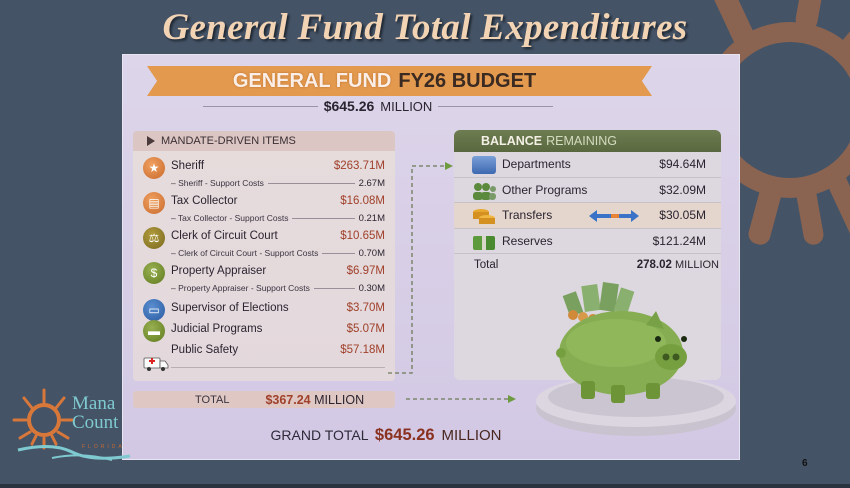 This screenshot has height=488, width=850. Describe the element at coordinates (217, 183) in the screenshot. I see `subitem-label: – Sheriff - Support Costs` at that location.